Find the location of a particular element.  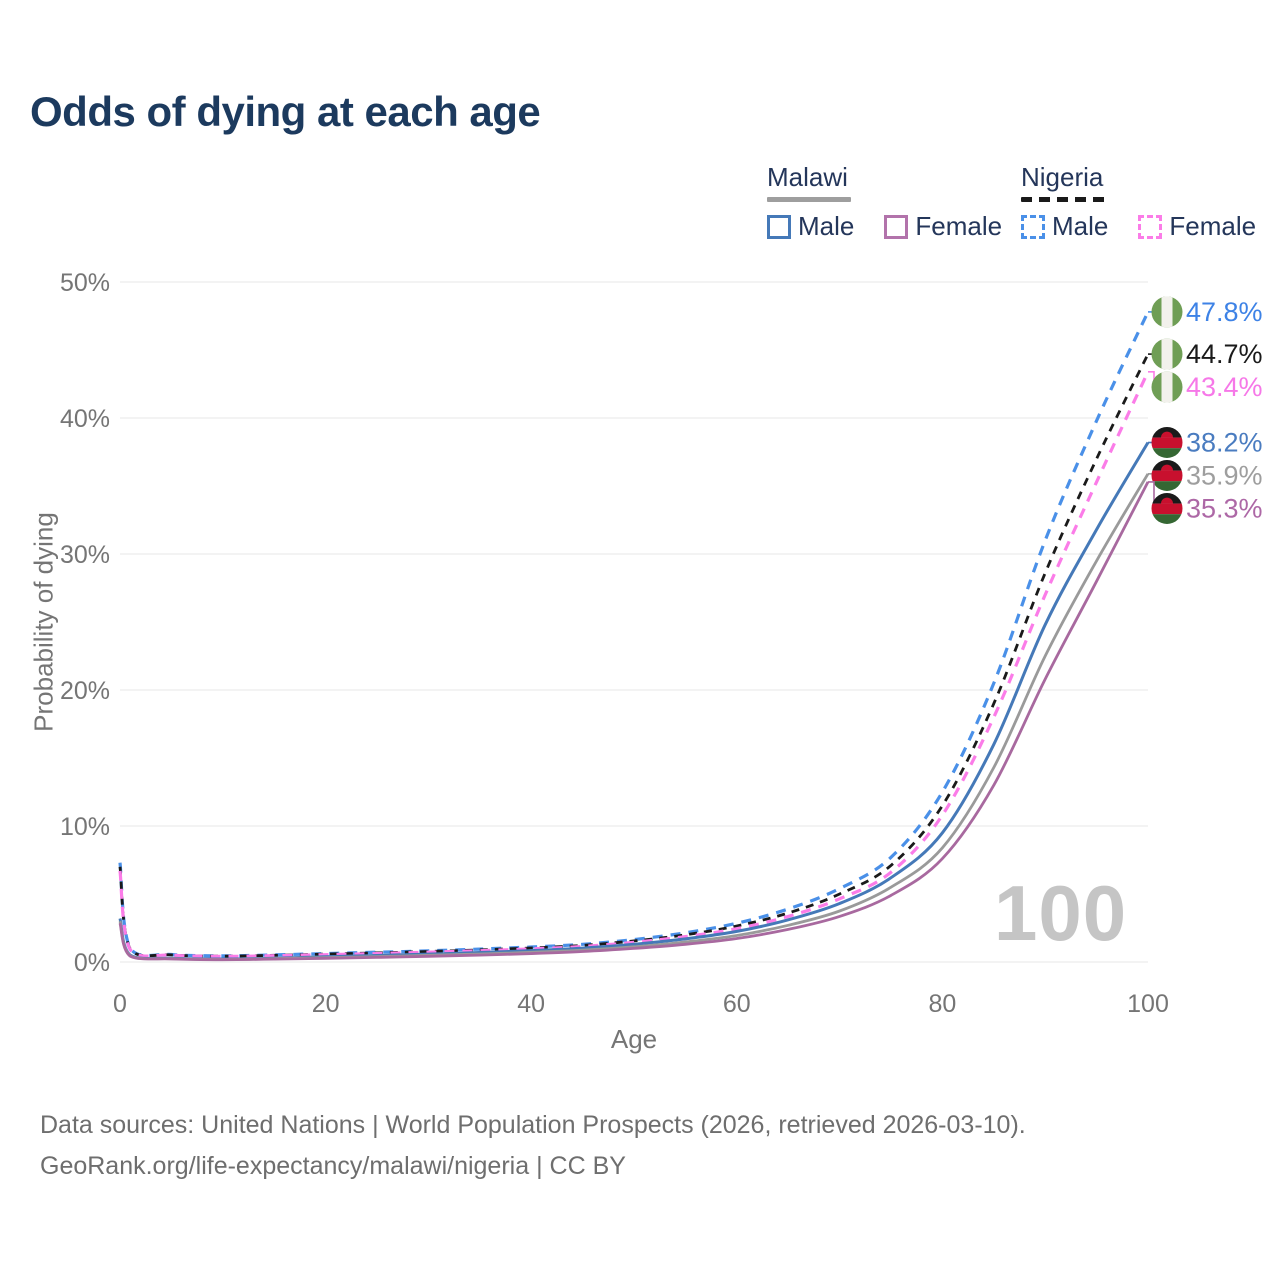

x-tick-label: 40 is located at coordinates (531, 1004).